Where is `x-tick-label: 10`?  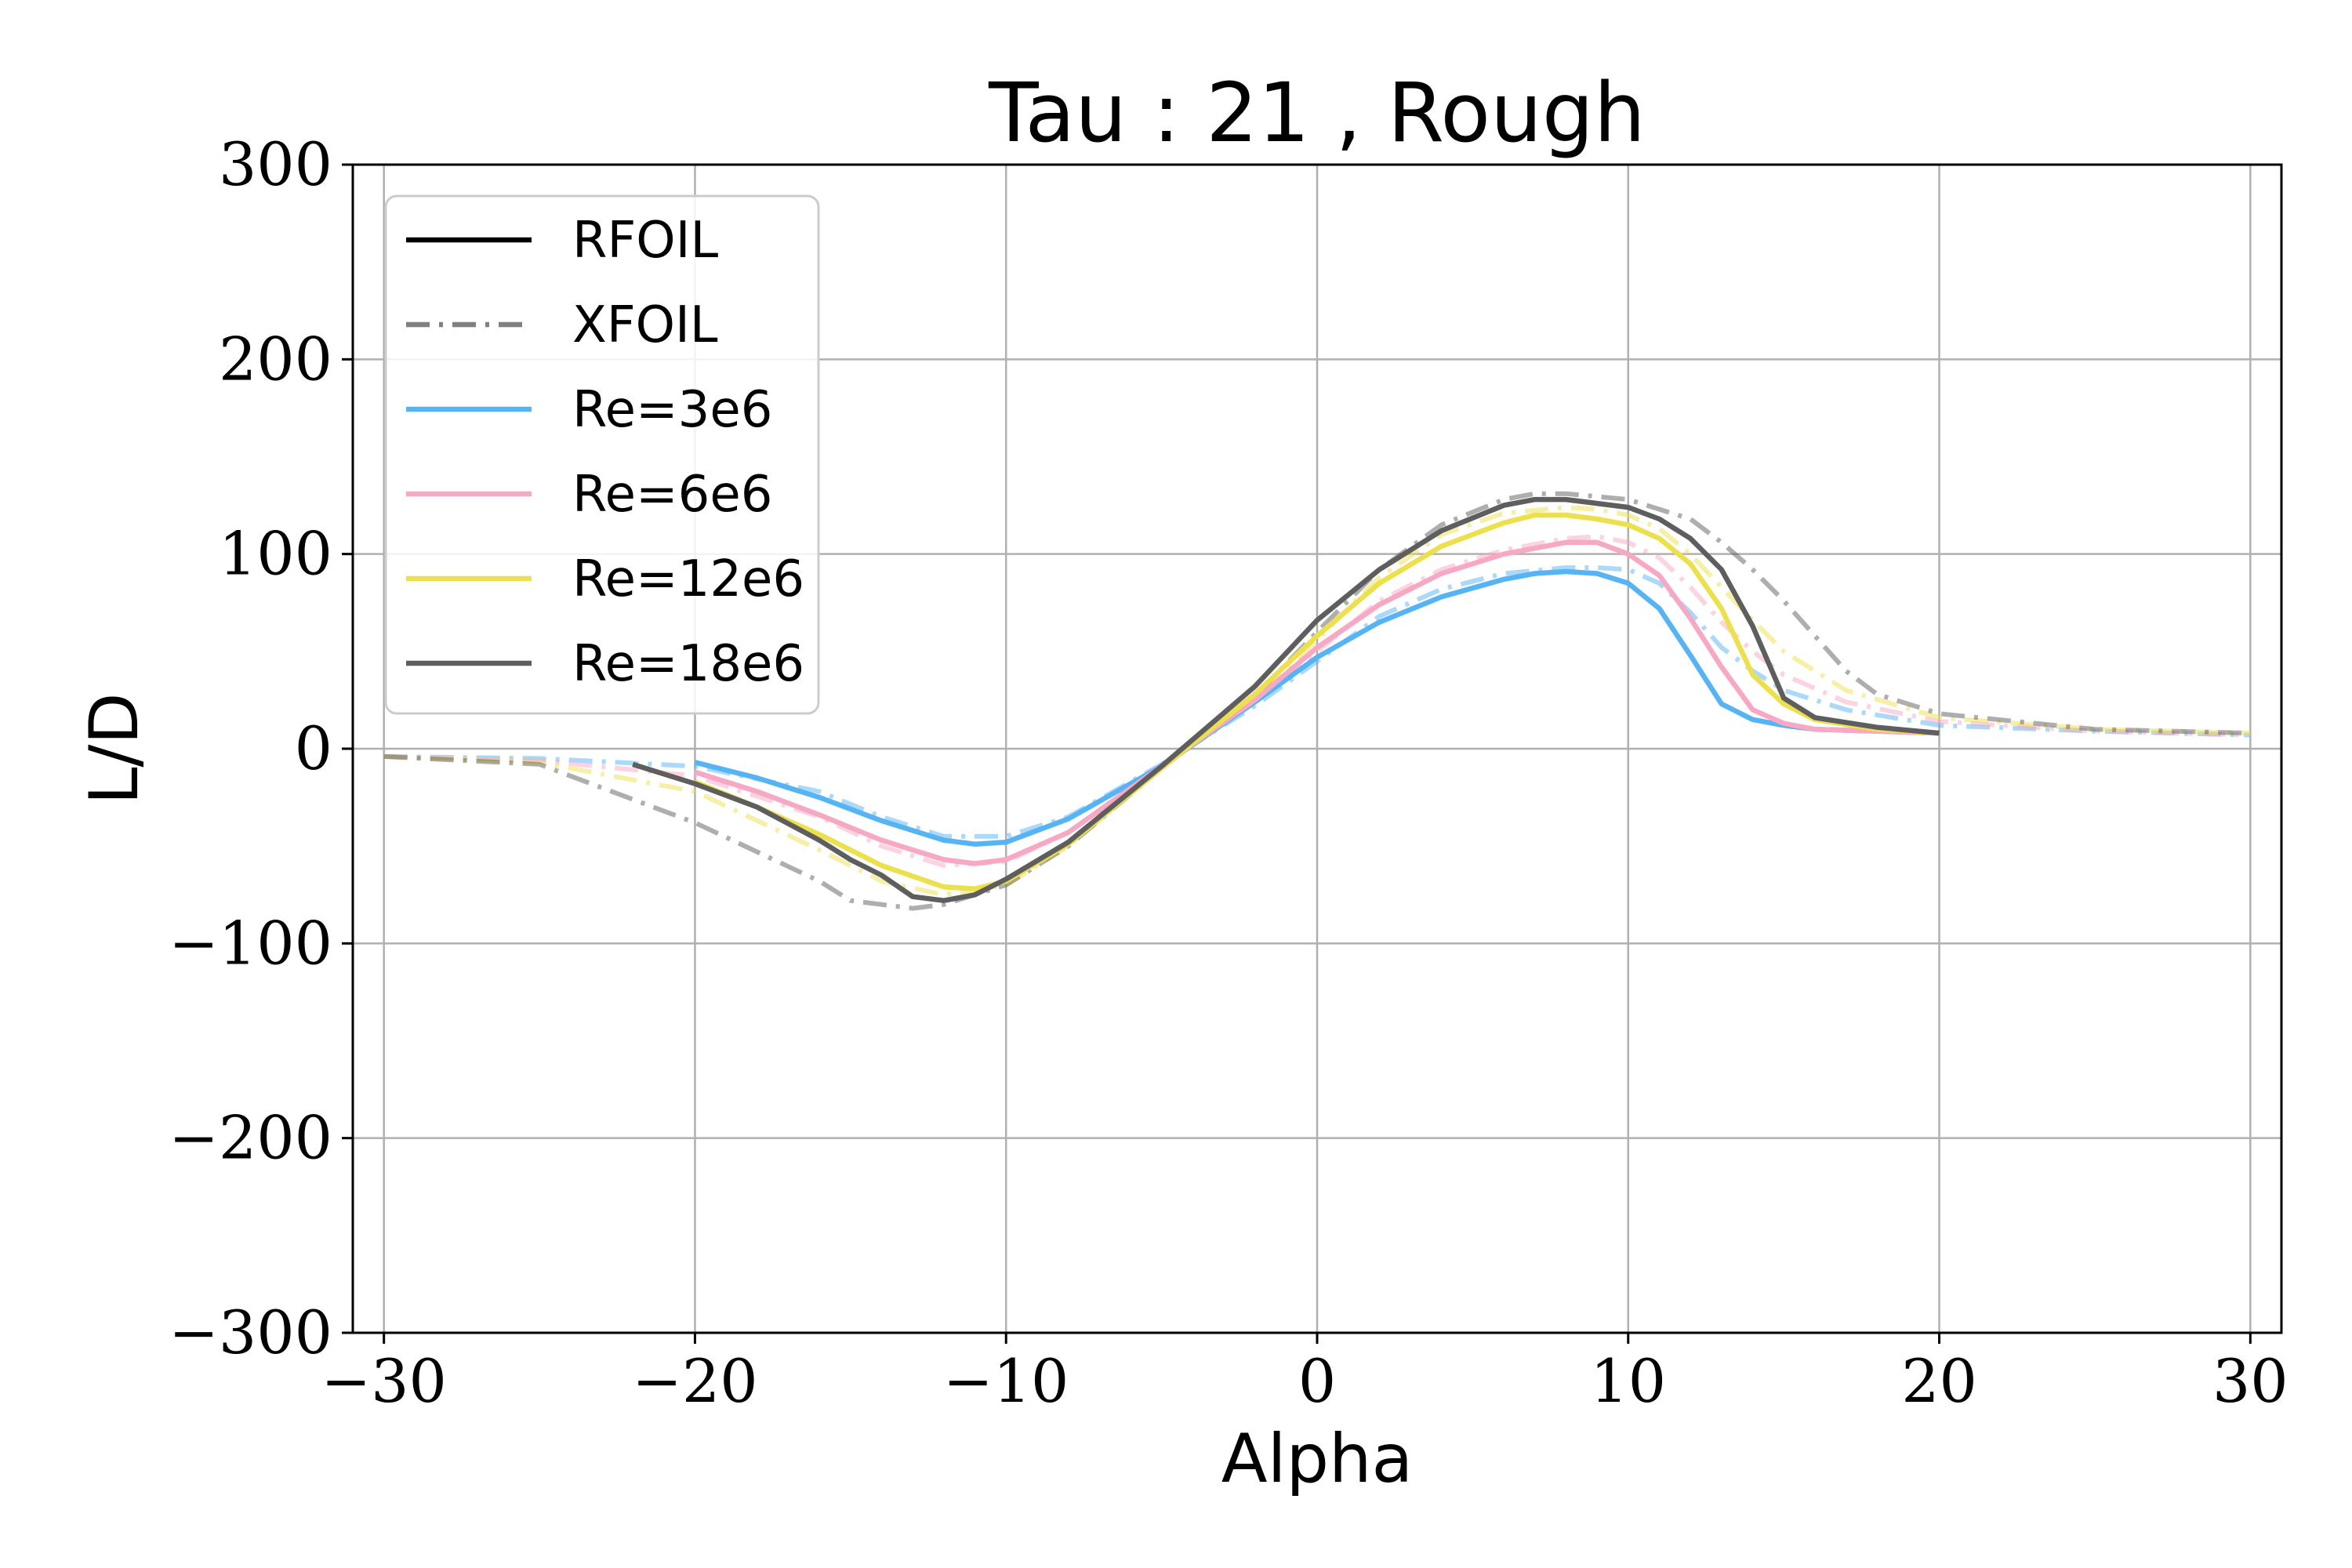
x-tick-label: 10 is located at coordinates (1628, 1381).